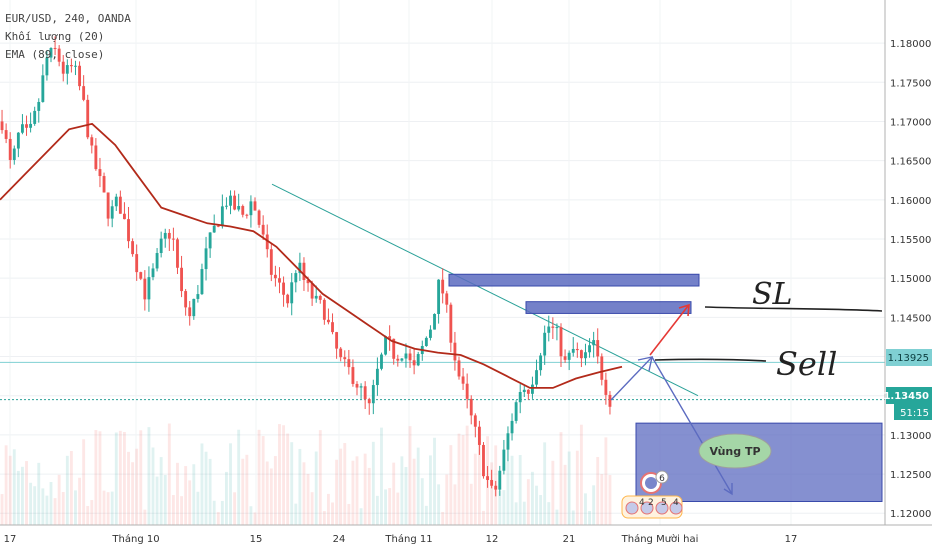 The width and height of the screenshot is (932, 550). What do you see at coordinates (256, 539) in the screenshot?
I see `time-tick-label: 15` at bounding box center [256, 539].